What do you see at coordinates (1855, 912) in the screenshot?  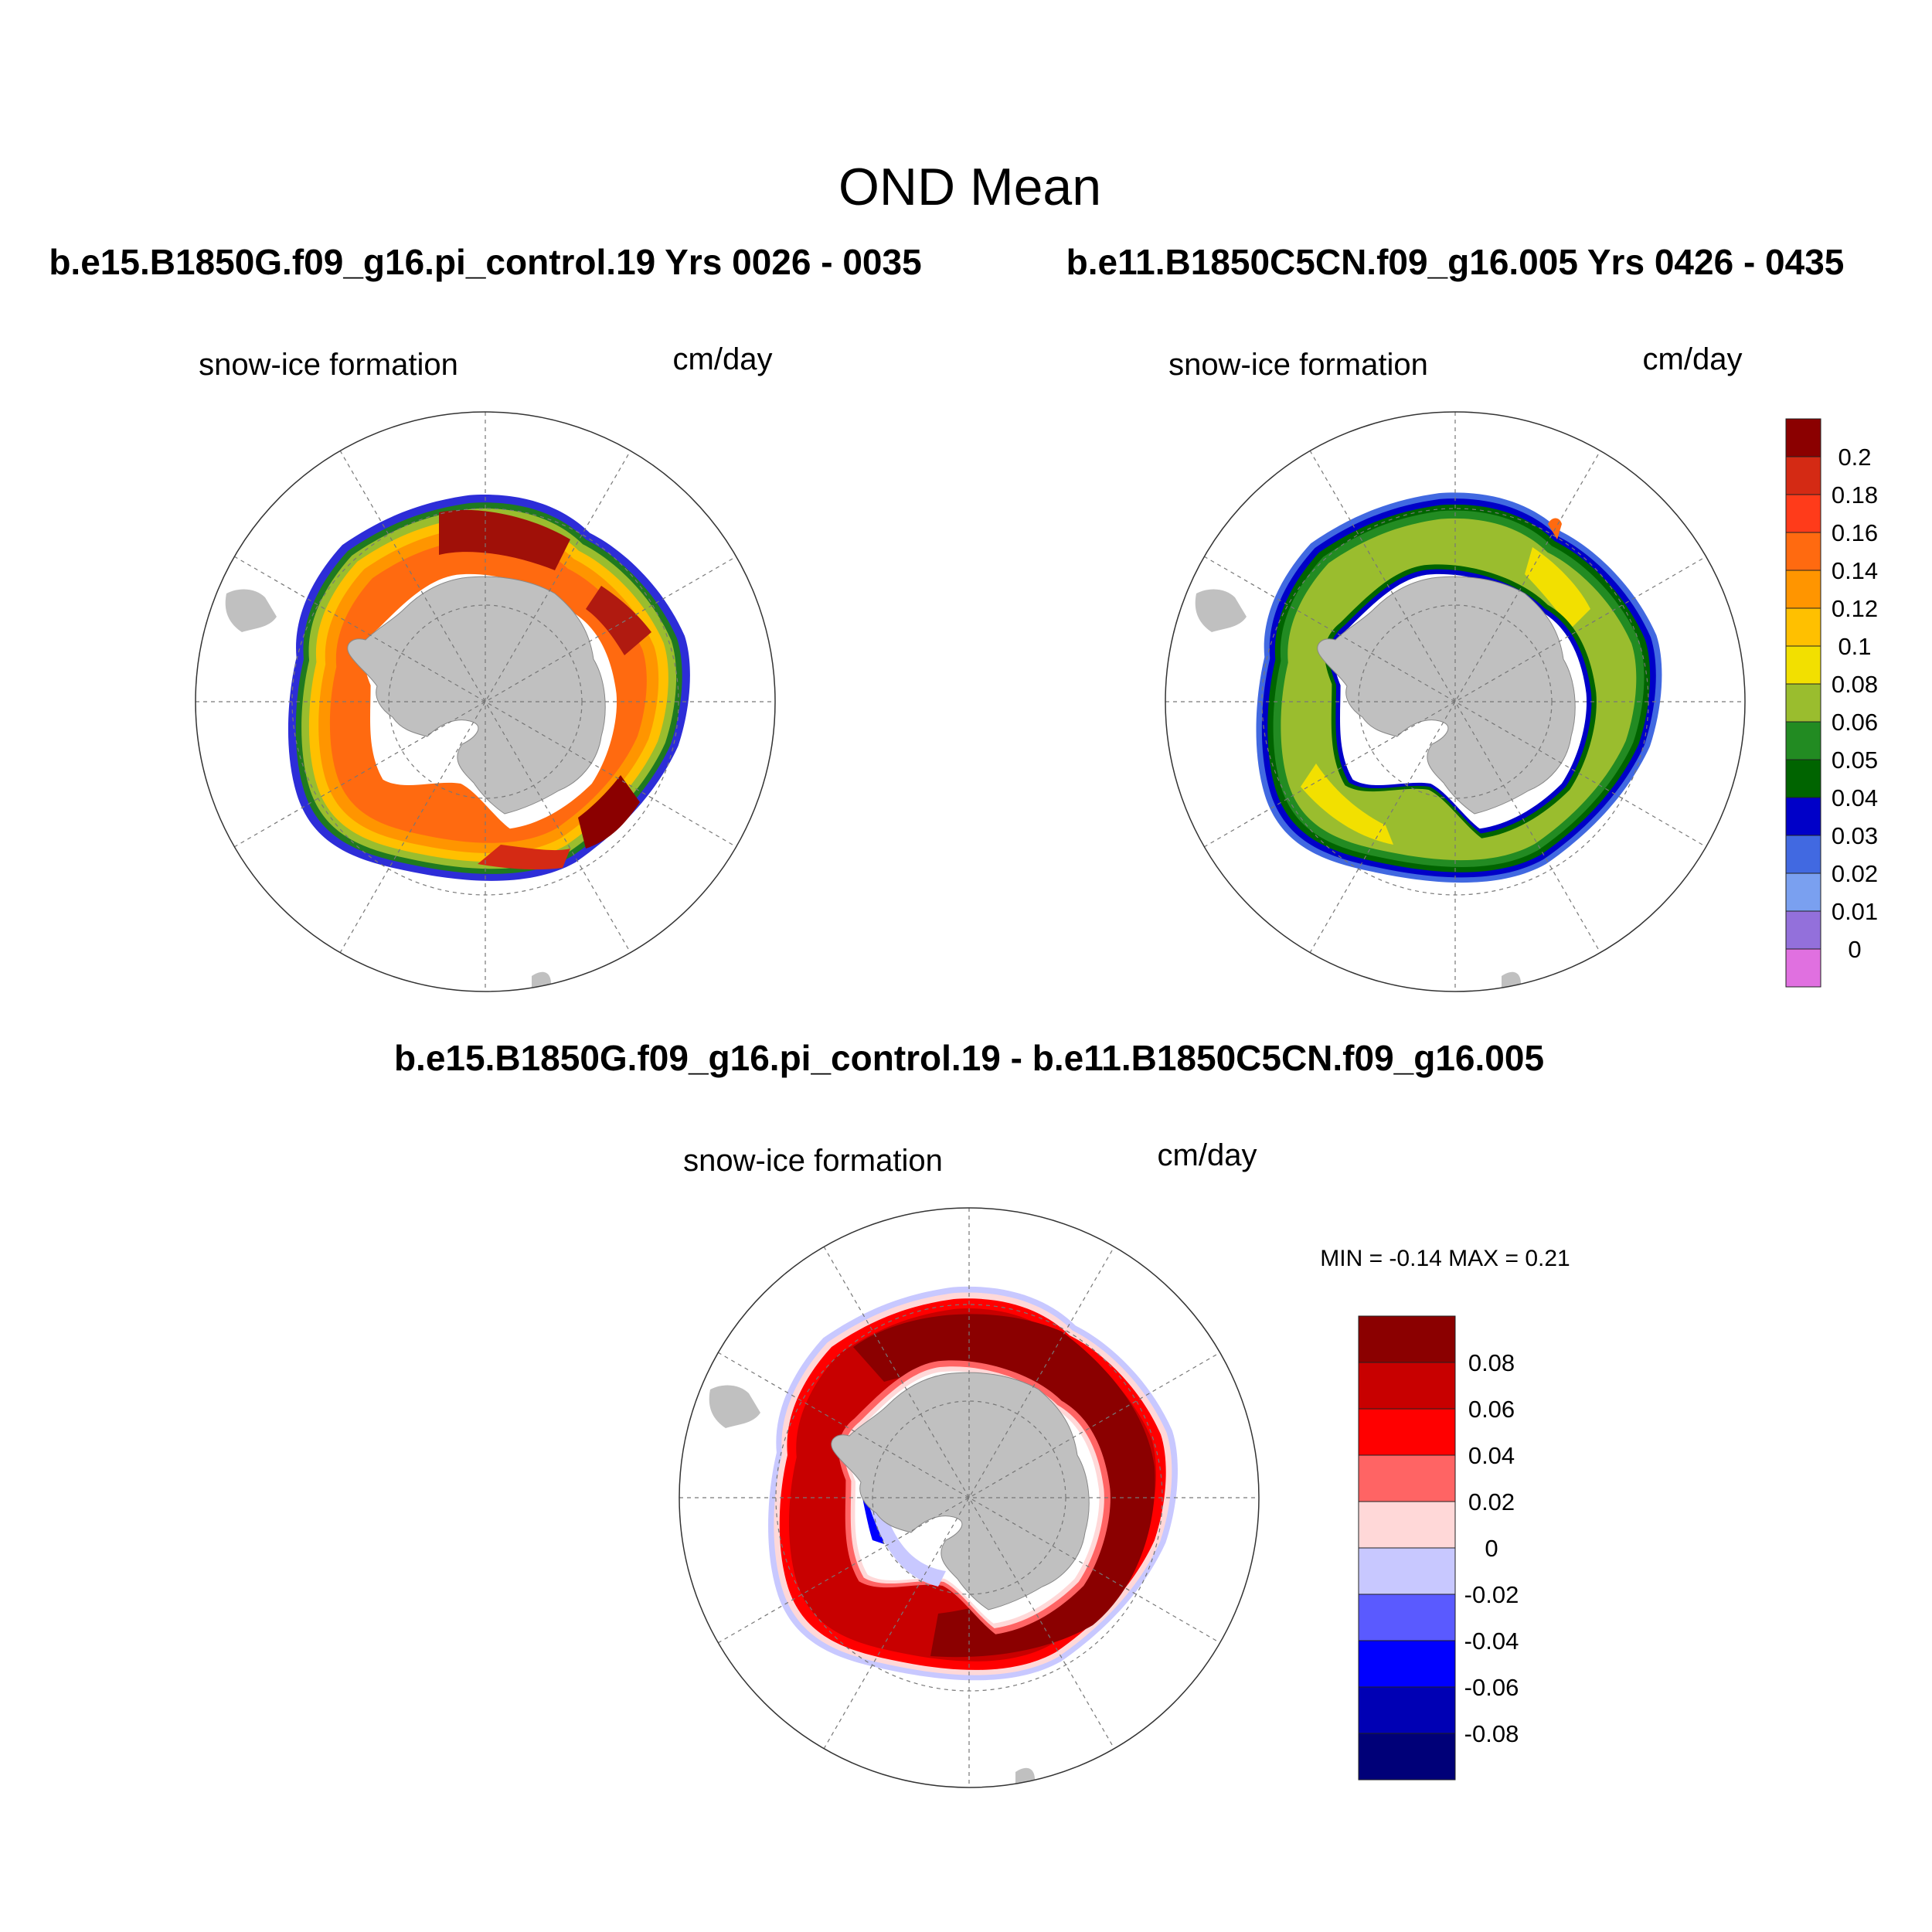 I see `main-colorbar-tick-label: 0.01` at bounding box center [1855, 912].